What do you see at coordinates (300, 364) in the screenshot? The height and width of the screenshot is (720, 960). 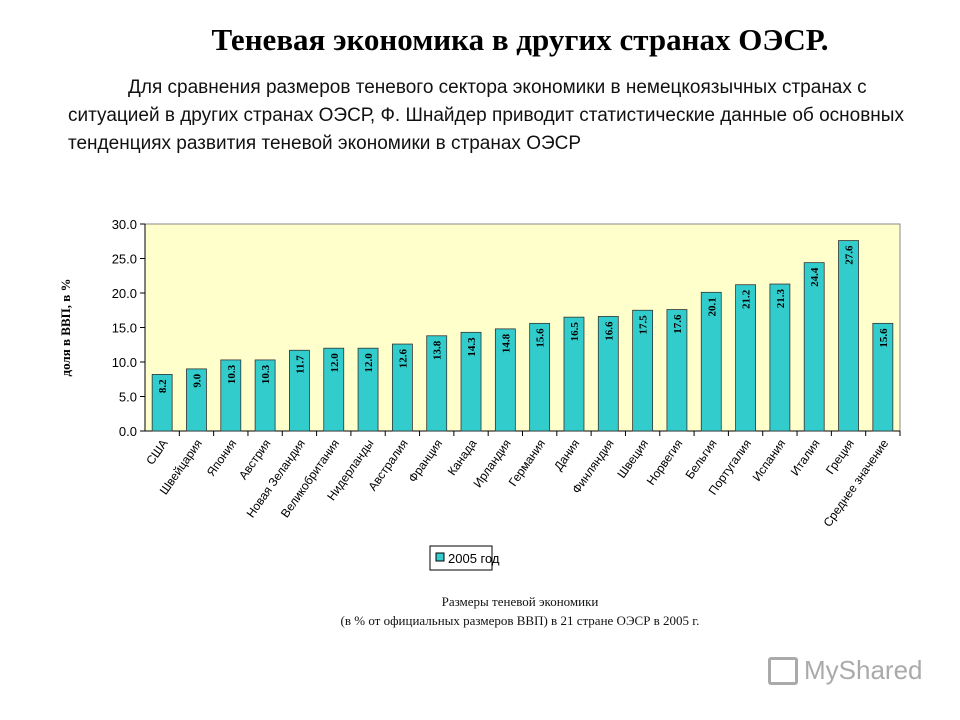 I see `data-label: 11.7` at bounding box center [300, 364].